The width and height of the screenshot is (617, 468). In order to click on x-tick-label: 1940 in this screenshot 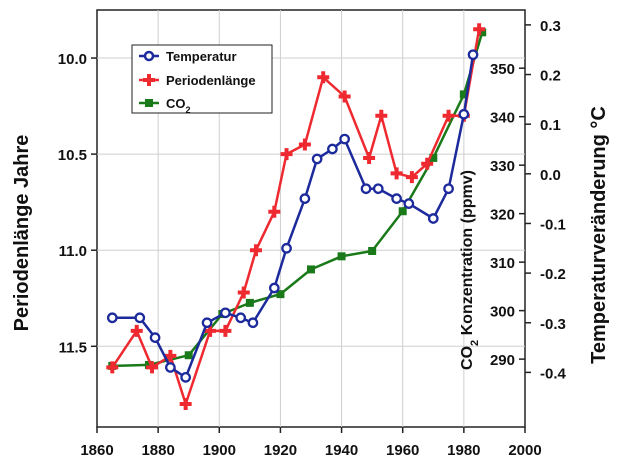, I will do `click(341, 450)`.